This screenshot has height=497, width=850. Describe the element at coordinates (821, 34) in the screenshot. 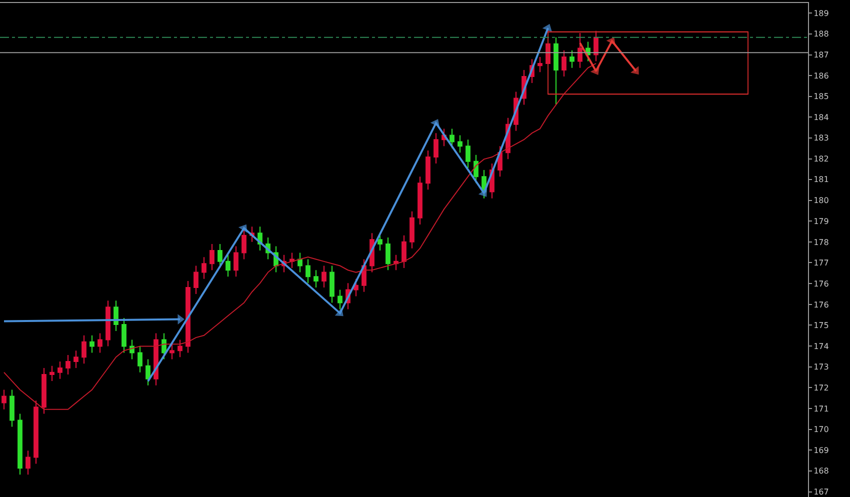

I see `y-tick-label: 188` at that location.